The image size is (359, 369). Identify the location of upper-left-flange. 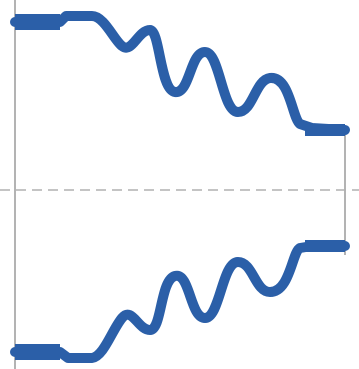
(37, 22).